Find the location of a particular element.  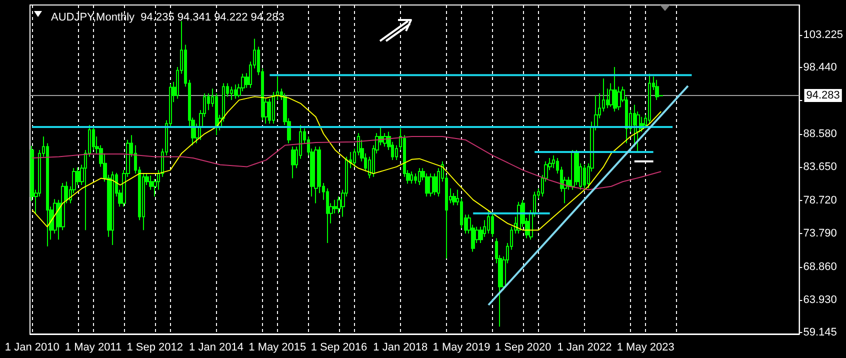

y-tick-label: 83.650 is located at coordinates (820, 167).